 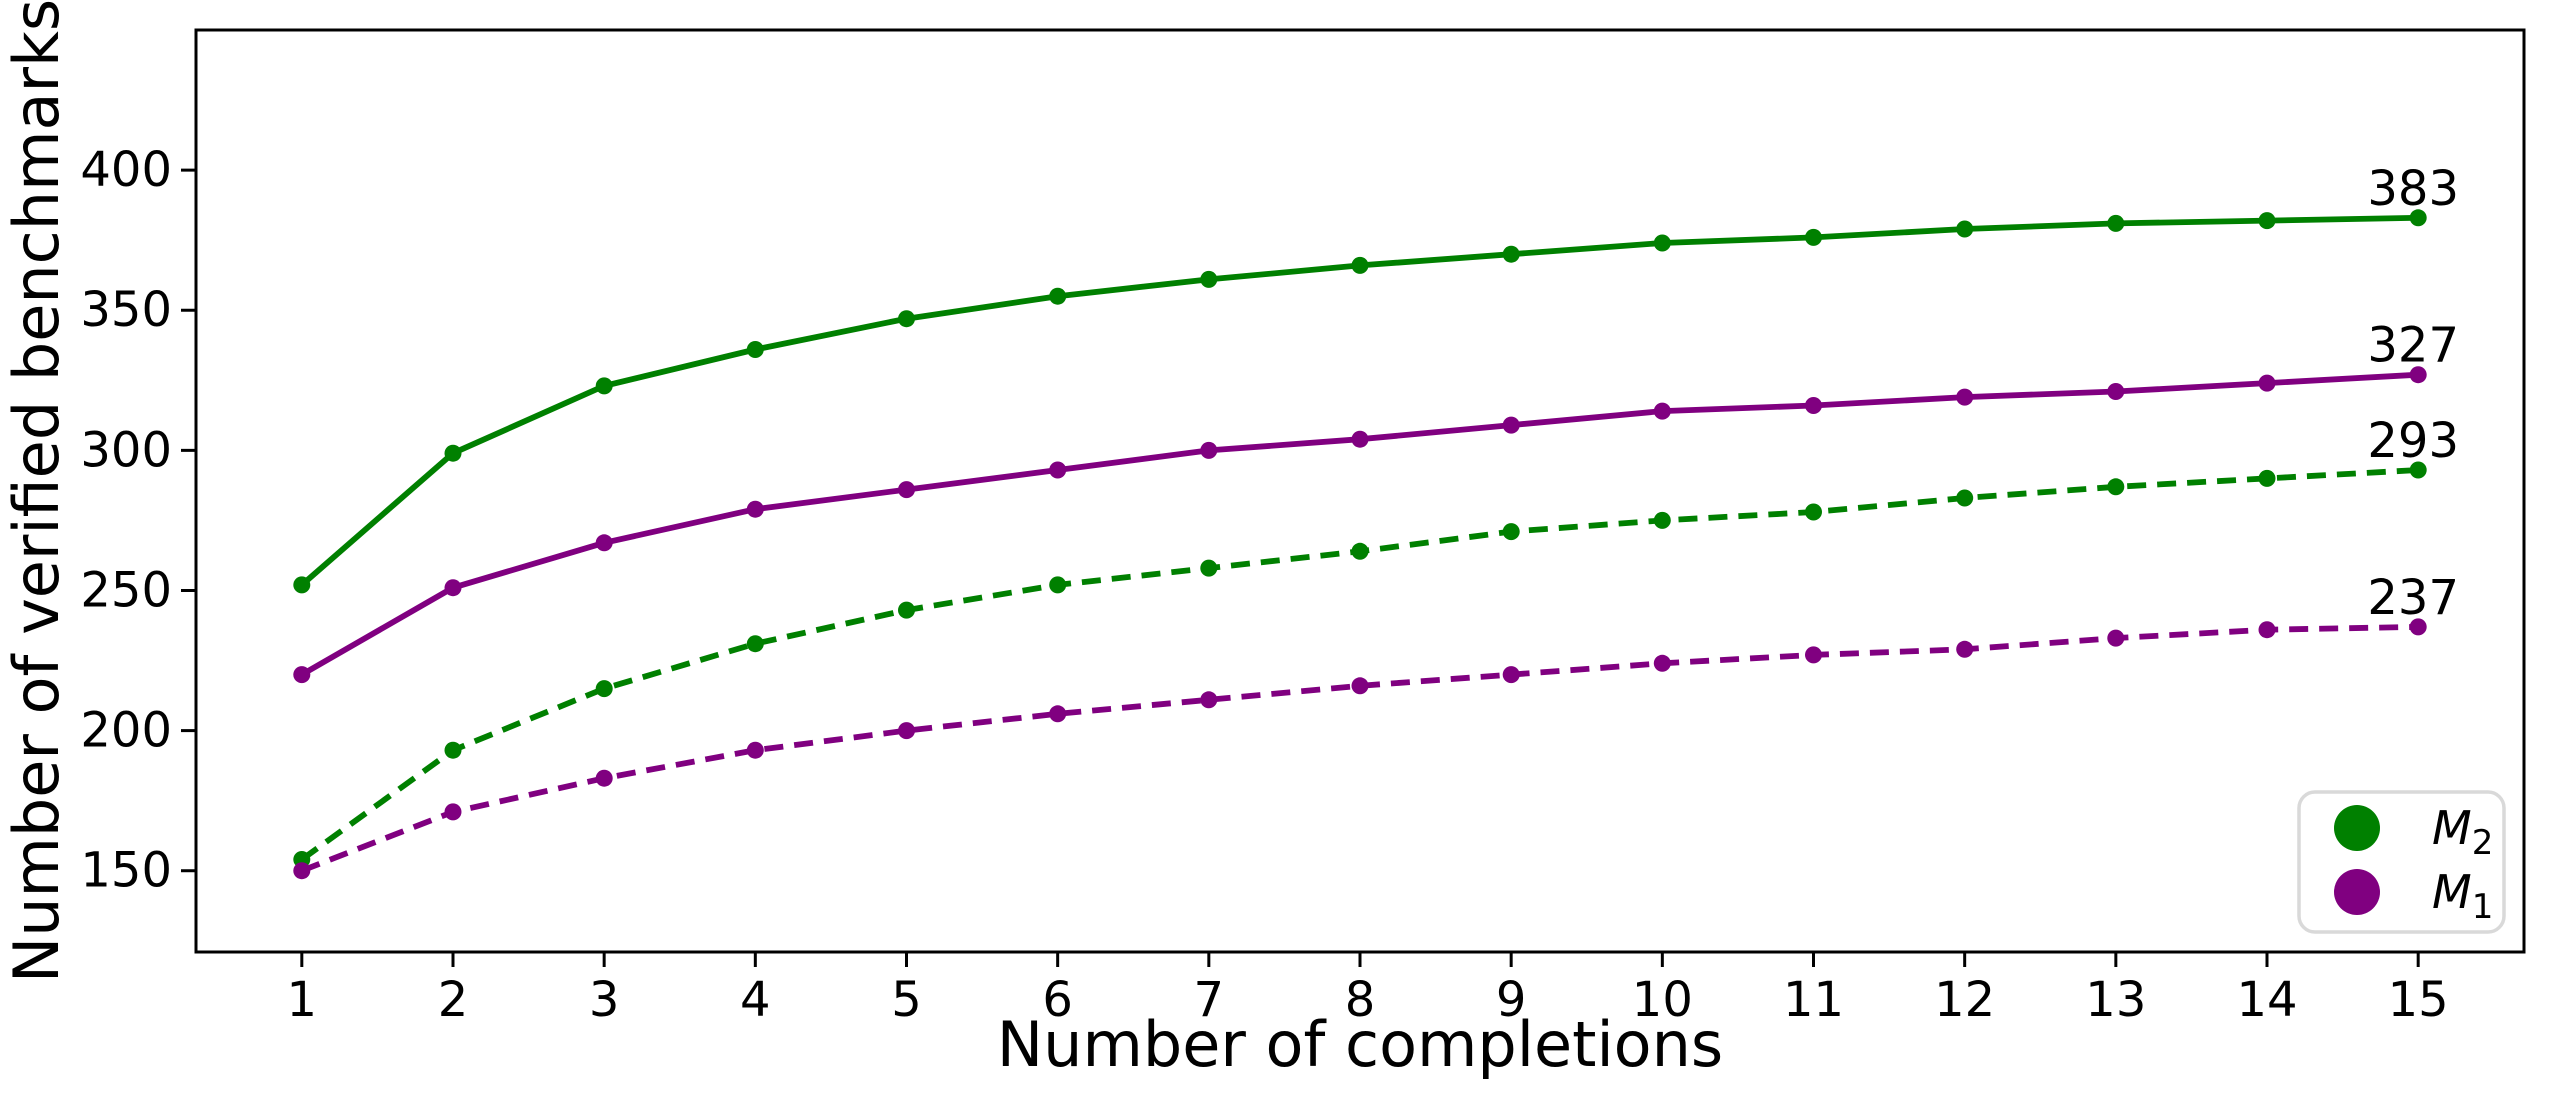 What do you see at coordinates (1662, 1000) in the screenshot?
I see `x-tick-label: 10` at bounding box center [1662, 1000].